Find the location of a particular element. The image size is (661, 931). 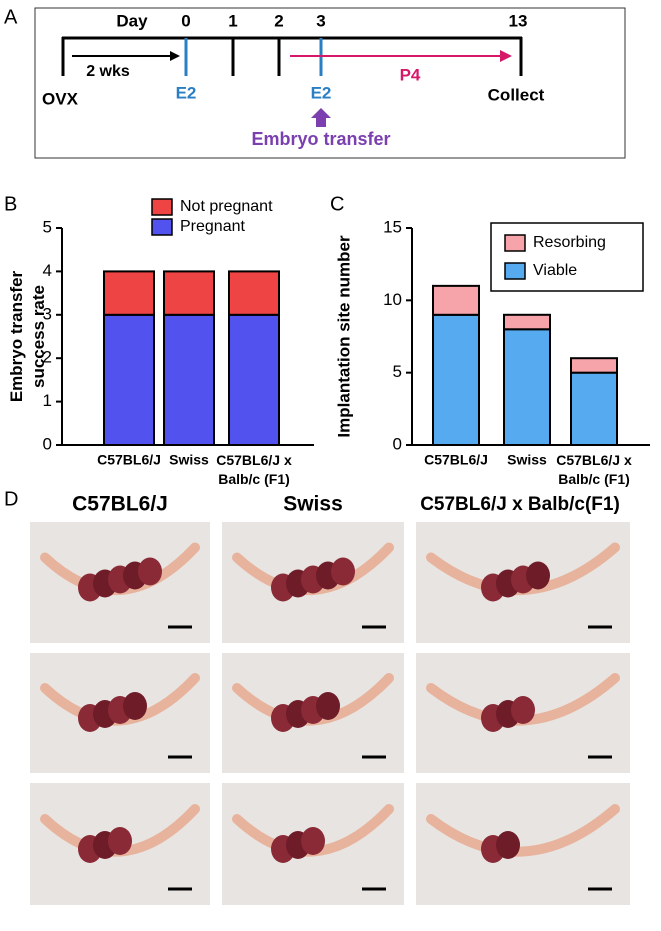

day: 3 is located at coordinates (320, 20).